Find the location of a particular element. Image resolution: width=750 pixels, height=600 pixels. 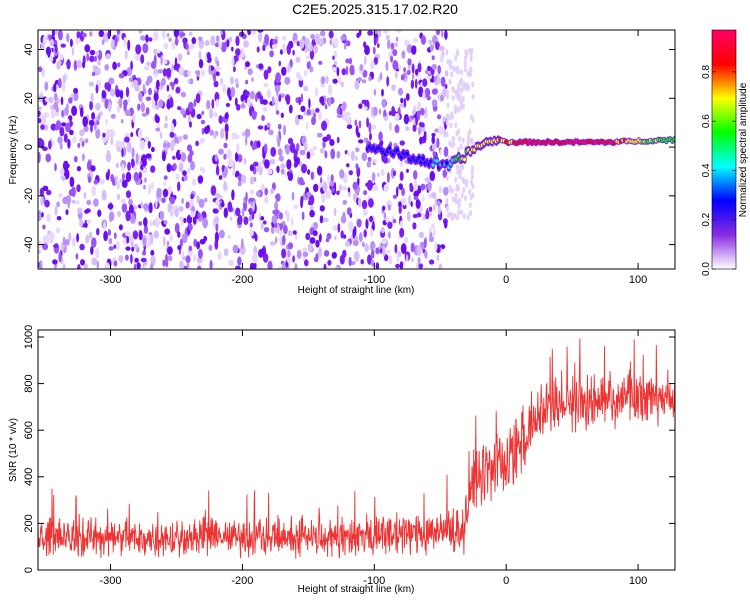

signal-core is located at coordinates (423, 158).